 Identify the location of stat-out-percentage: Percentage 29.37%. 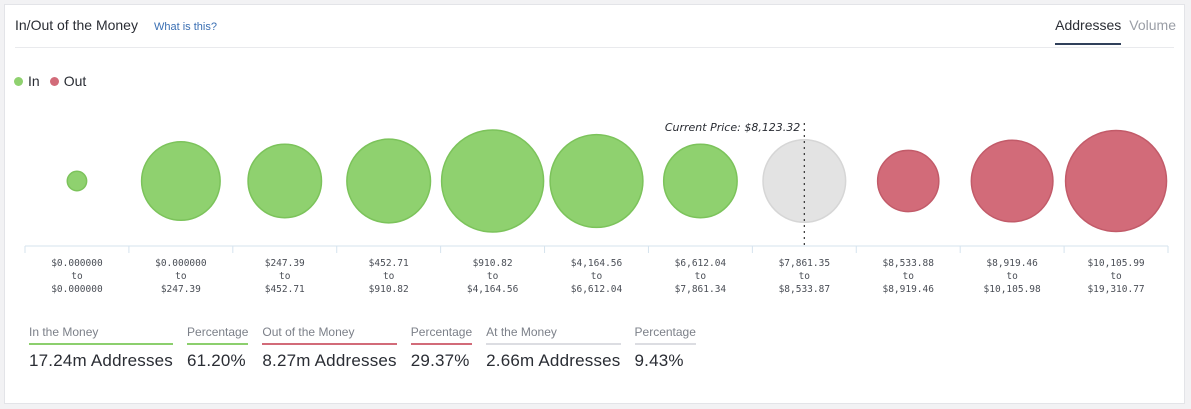
(441, 348).